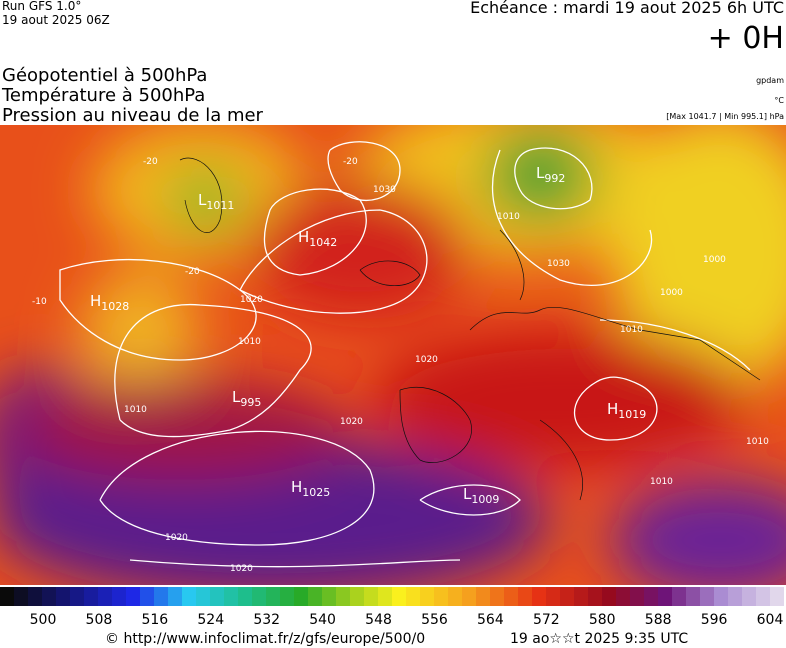  Describe the element at coordinates (770, 80) in the screenshot. I see `unit-label: gpdam` at that location.